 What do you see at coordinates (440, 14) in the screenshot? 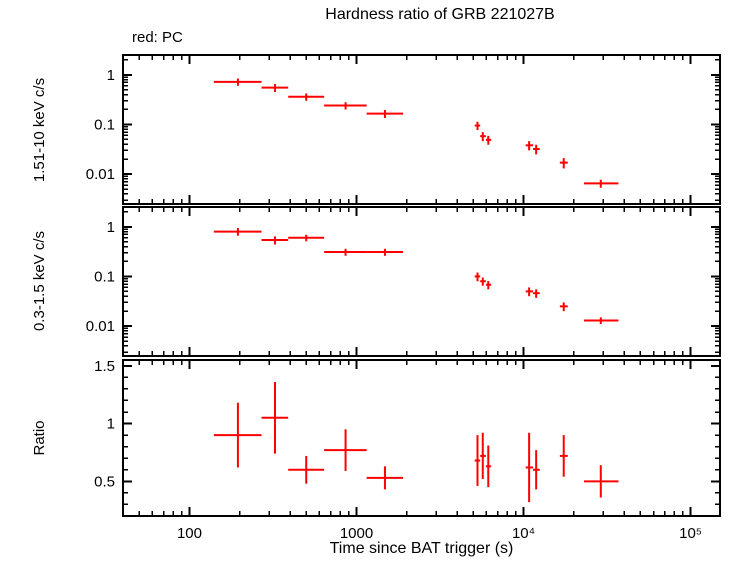
I see `chart-title: Hardness ratio of GRB 221027B` at bounding box center [440, 14].